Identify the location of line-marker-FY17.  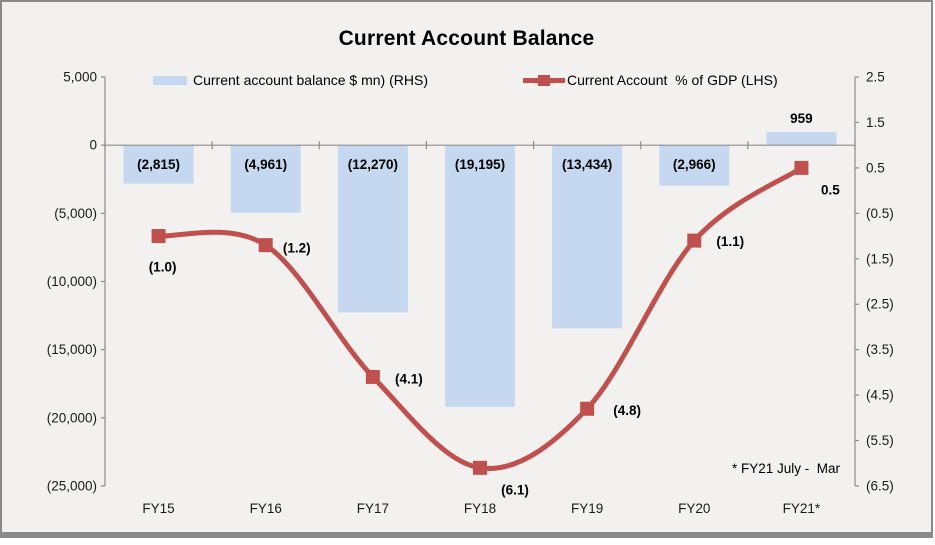
(372, 376).